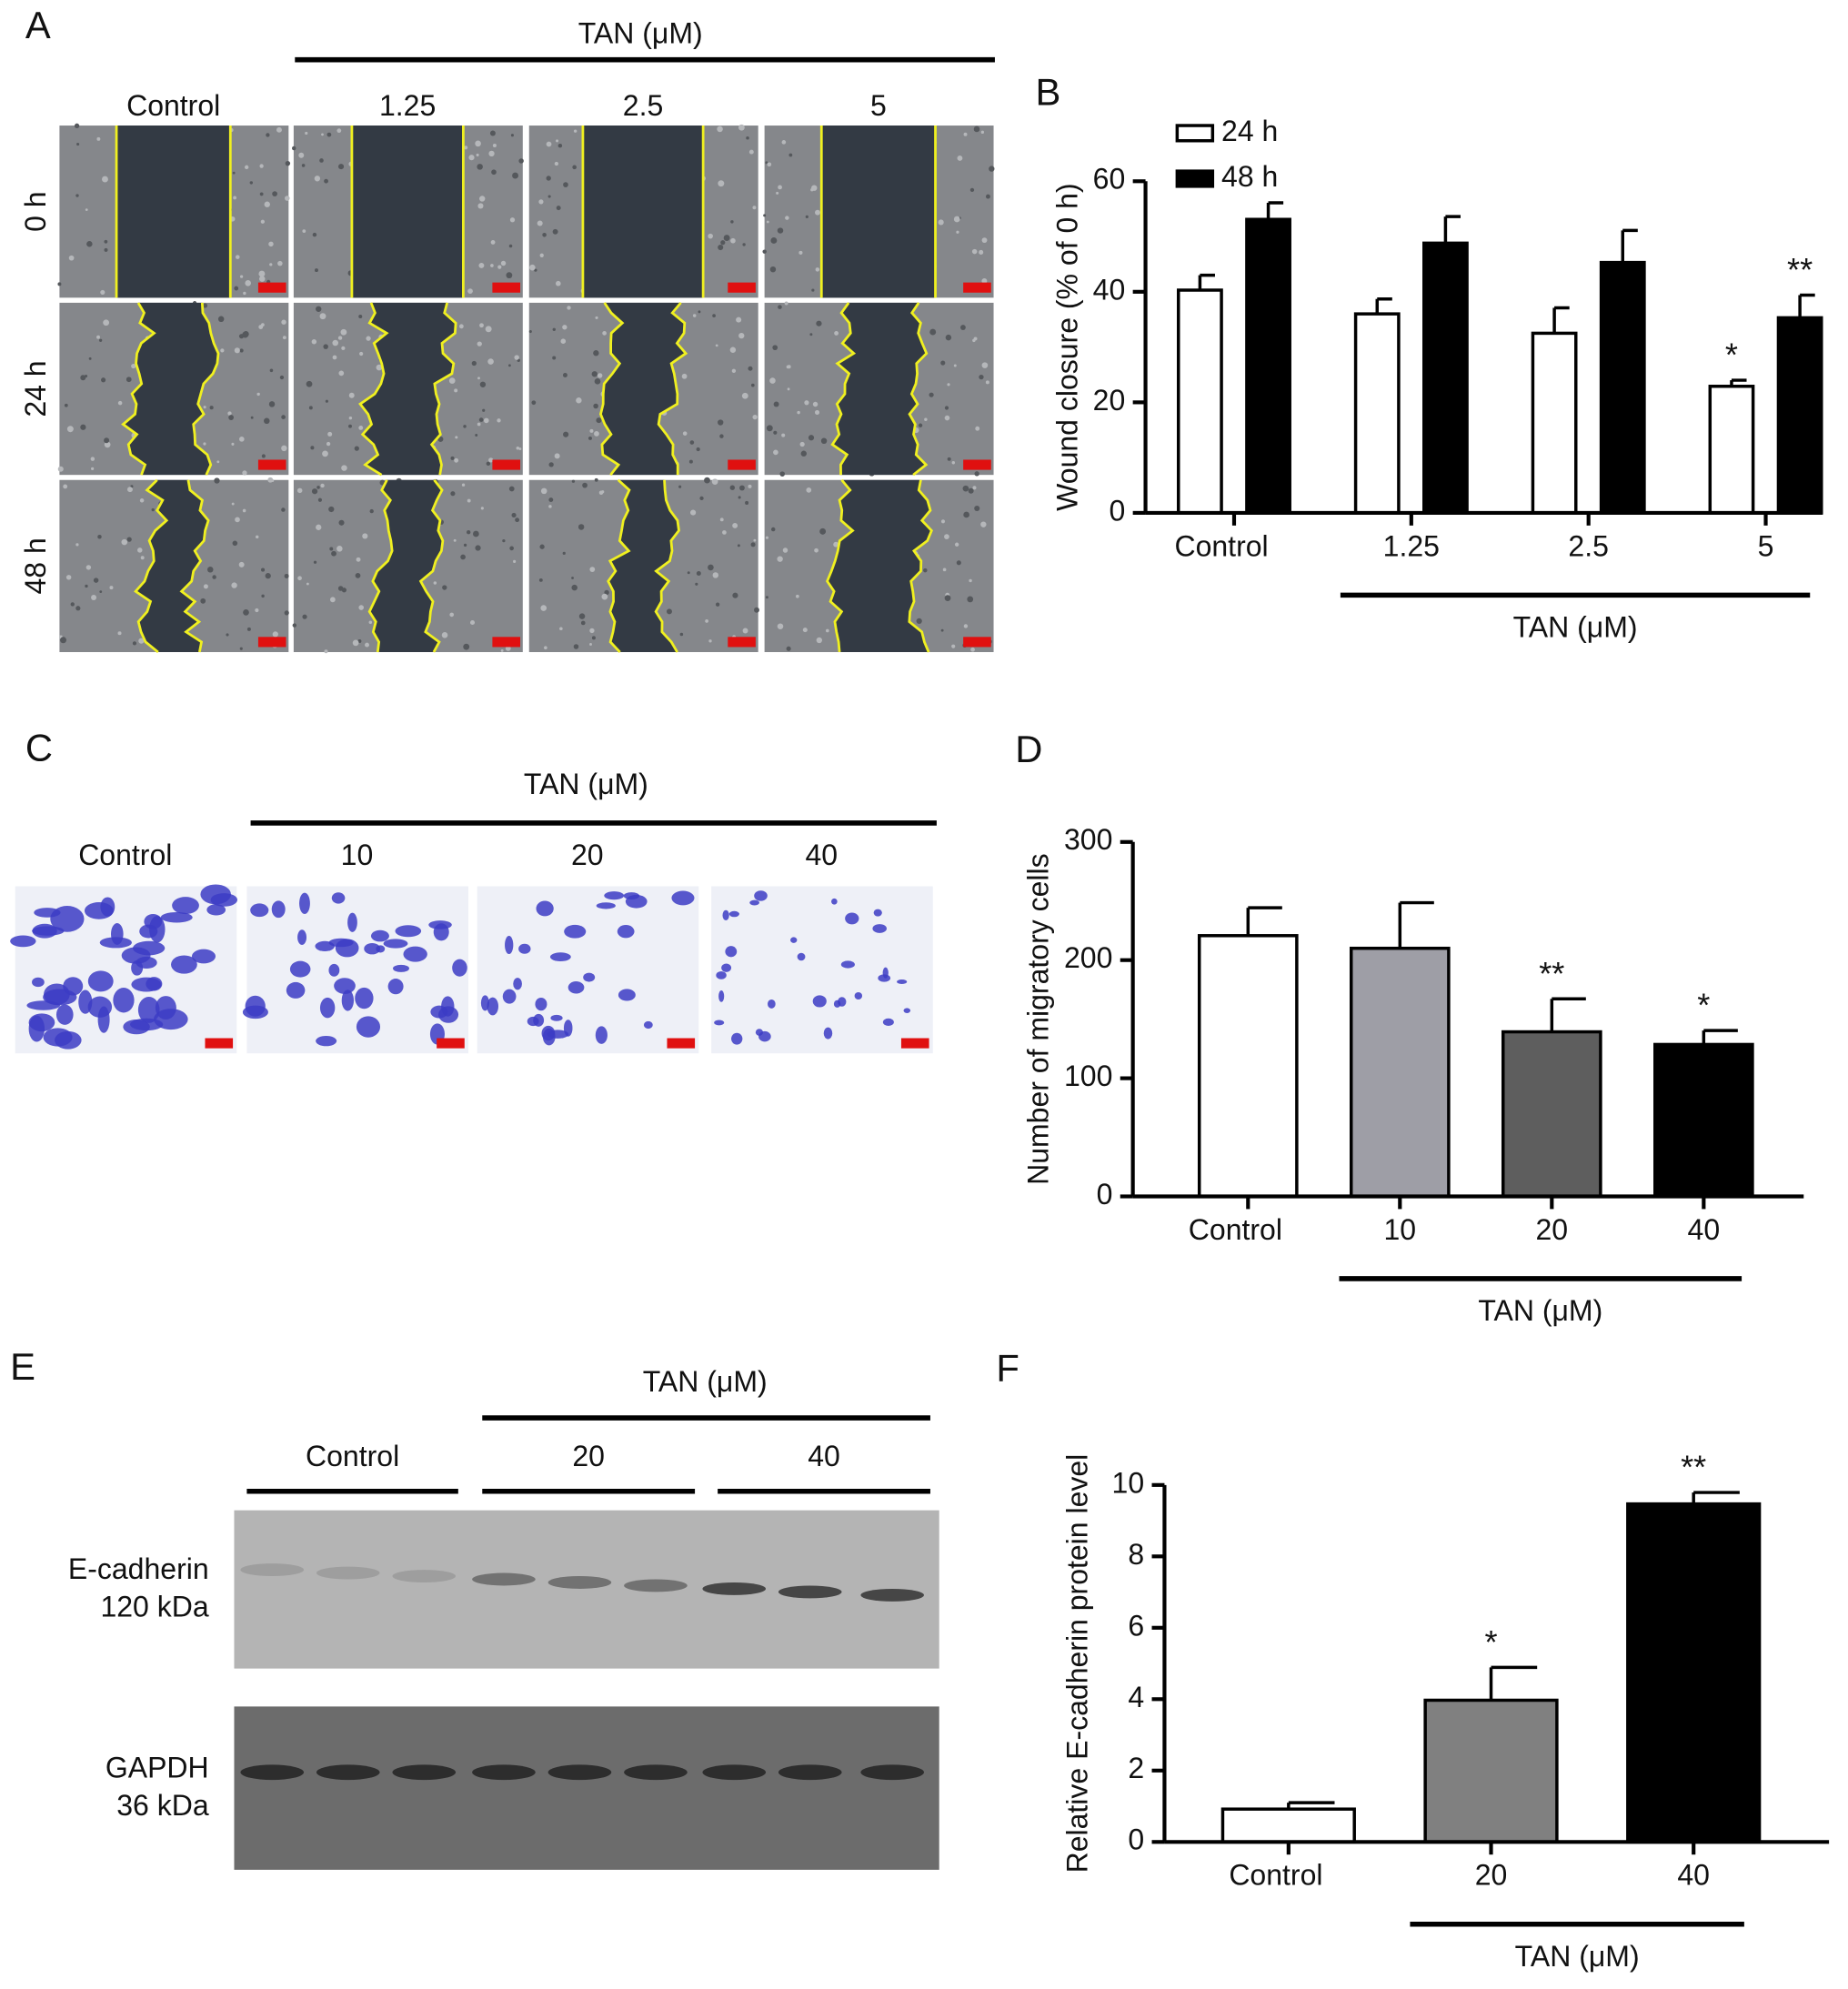  What do you see at coordinates (1235, 1229) in the screenshot?
I see `x-tick-label: Control` at bounding box center [1235, 1229].